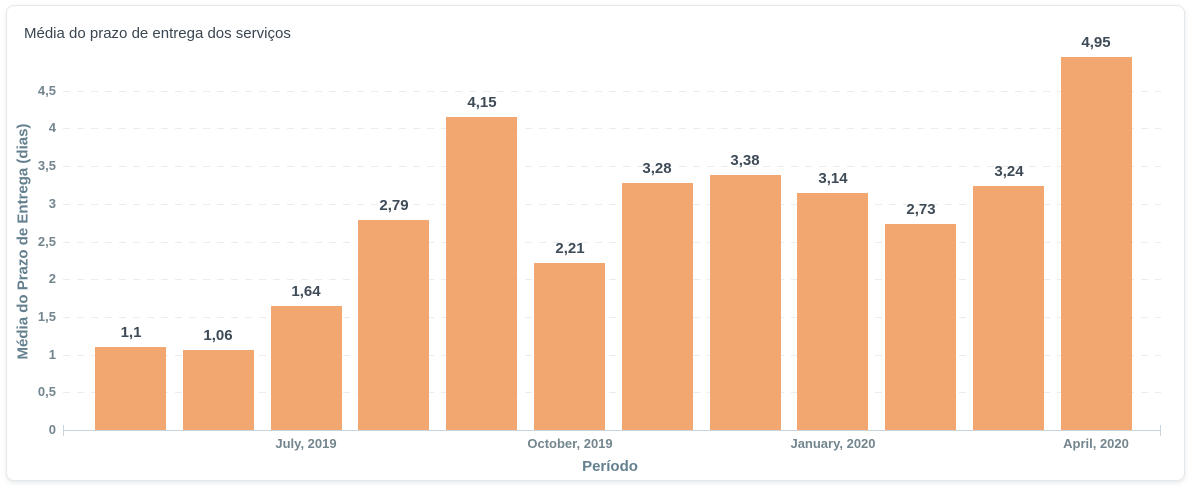  Describe the element at coordinates (46, 316) in the screenshot. I see `y-tick-label: 1,5` at that location.